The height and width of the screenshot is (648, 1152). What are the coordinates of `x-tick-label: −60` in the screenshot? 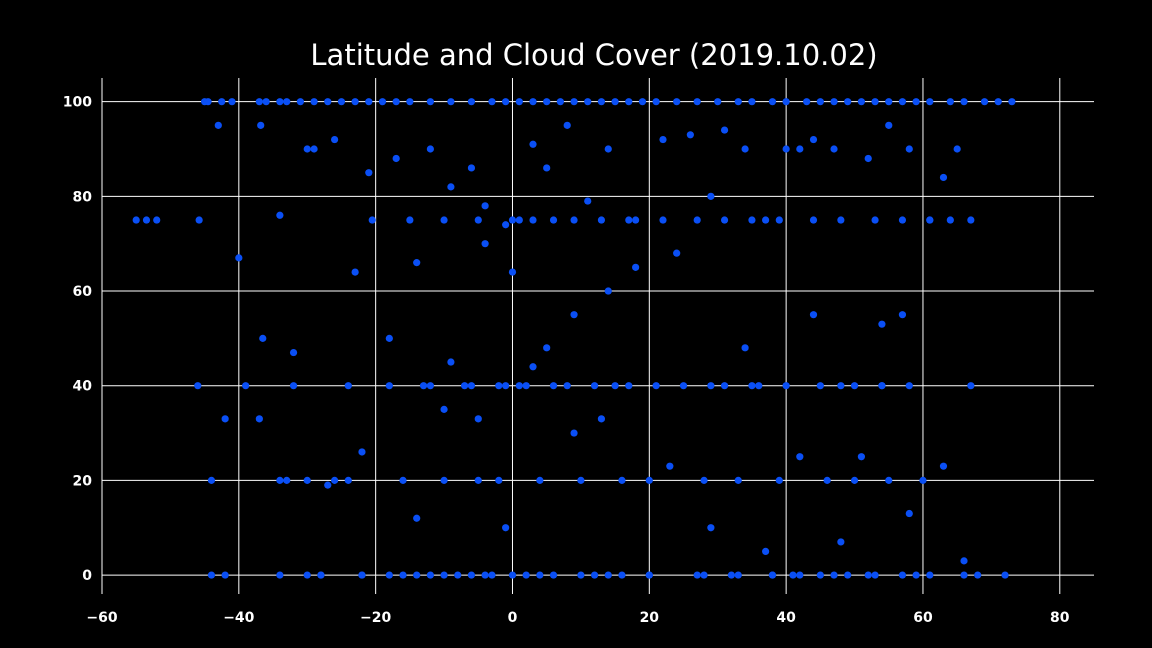 It's located at (101, 618).